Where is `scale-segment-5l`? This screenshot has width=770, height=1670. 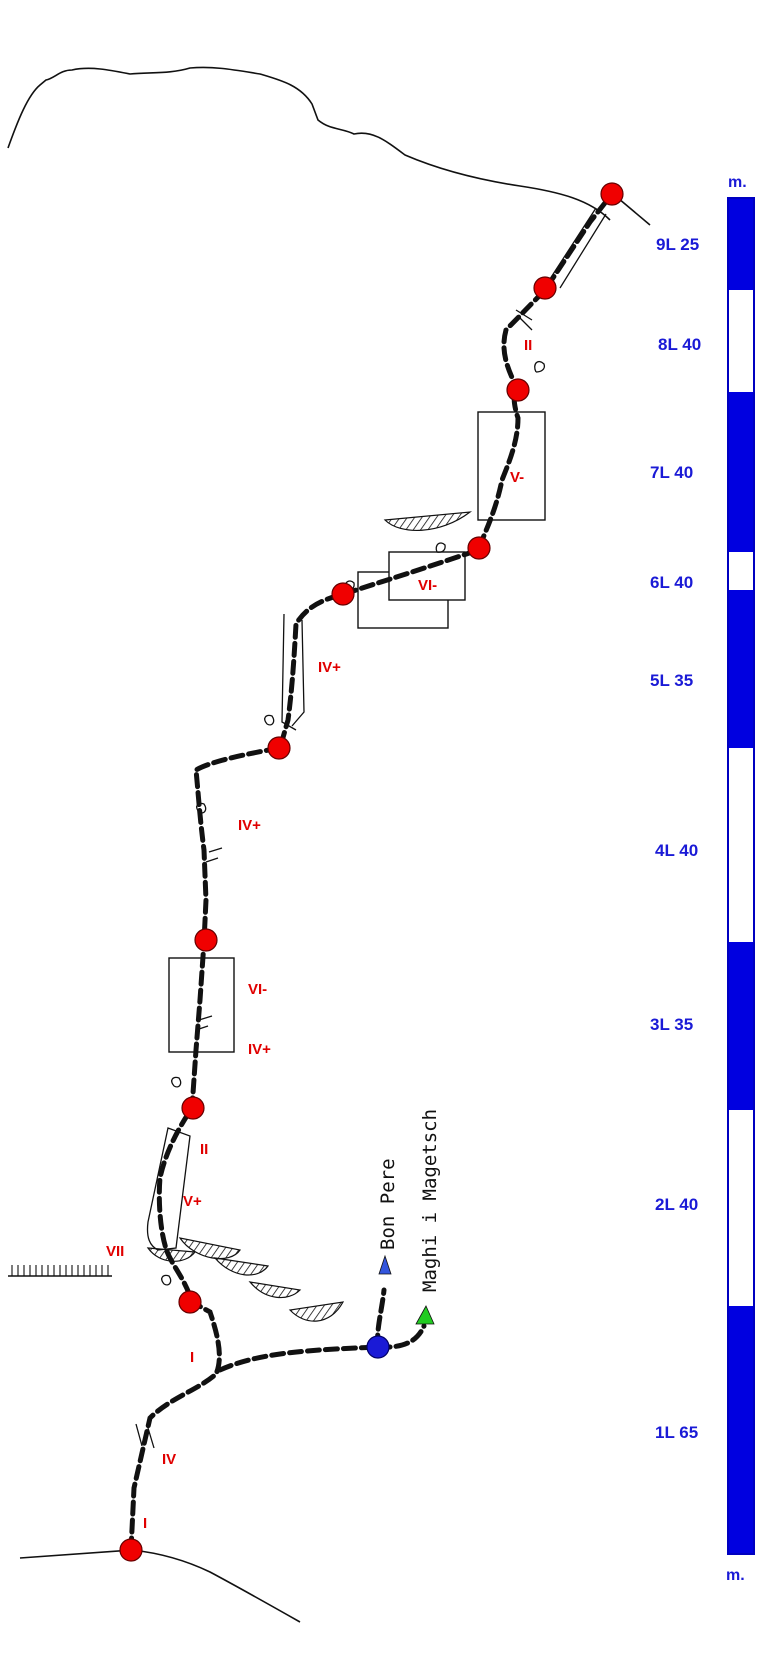
scale-segment-5l is located at coordinates (741, 669).